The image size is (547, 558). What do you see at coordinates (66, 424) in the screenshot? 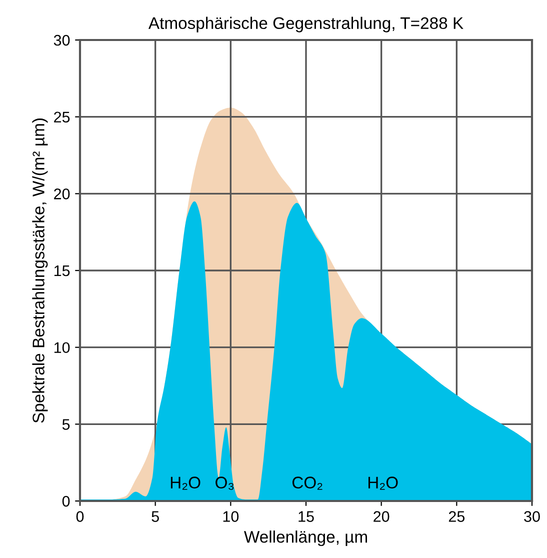
I see `y-tick-label: 5` at bounding box center [66, 424].